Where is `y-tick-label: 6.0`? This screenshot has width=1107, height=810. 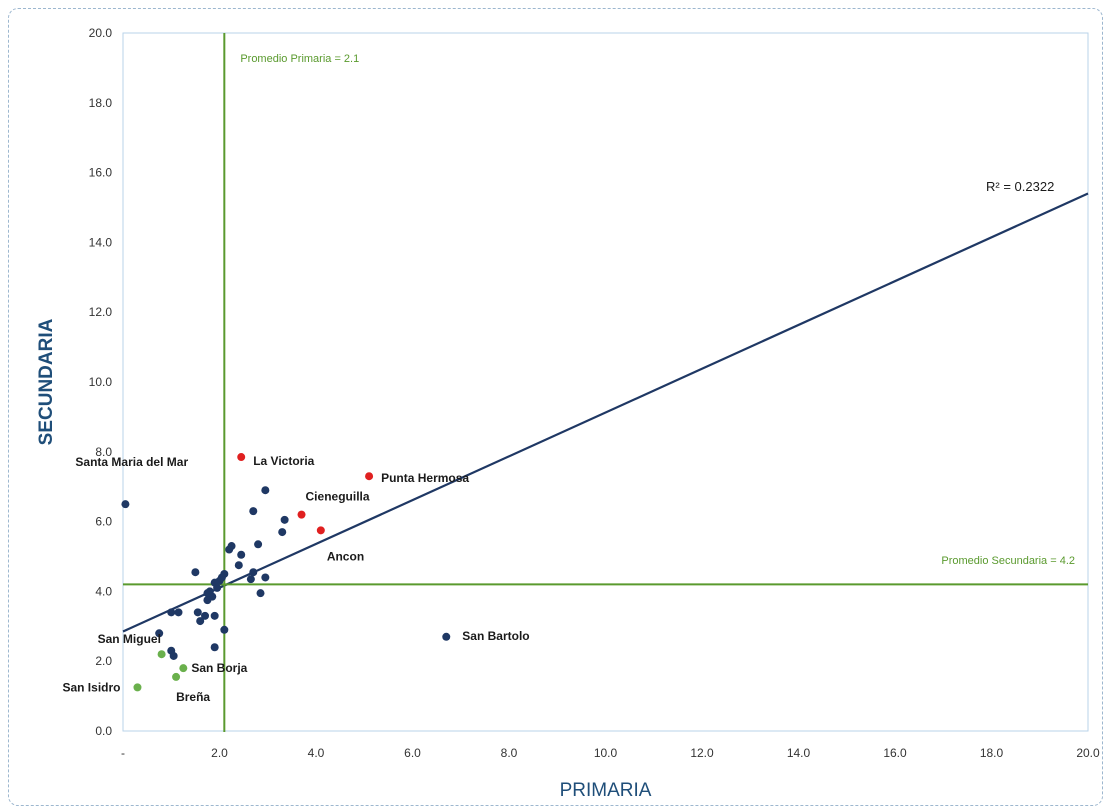
y-tick-label: 6.0 is located at coordinates (103, 522).